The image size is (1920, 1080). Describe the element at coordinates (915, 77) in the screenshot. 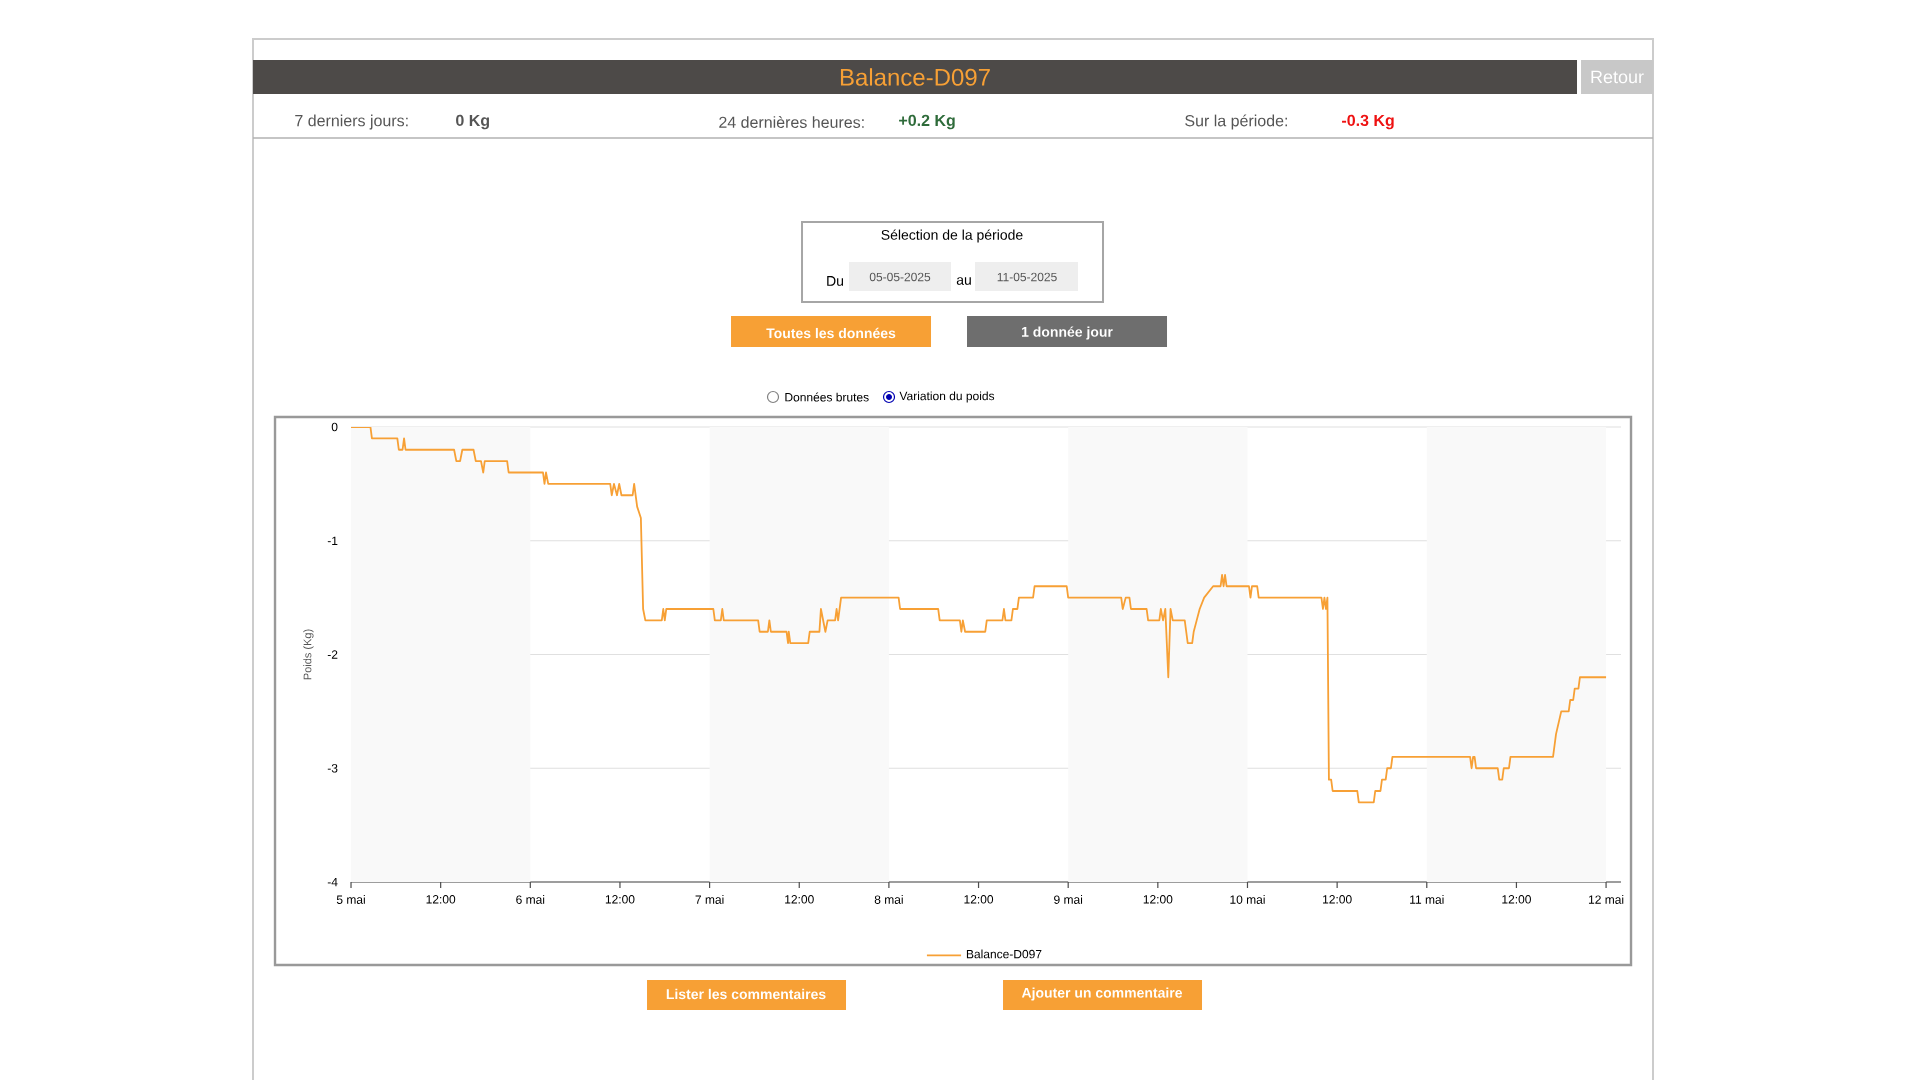

I see `chart-title: Balance-D097` at that location.